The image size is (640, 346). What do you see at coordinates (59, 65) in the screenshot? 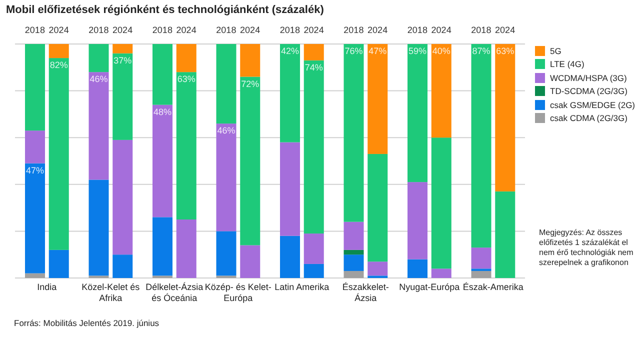
I see `data-label: 82%` at bounding box center [59, 65].